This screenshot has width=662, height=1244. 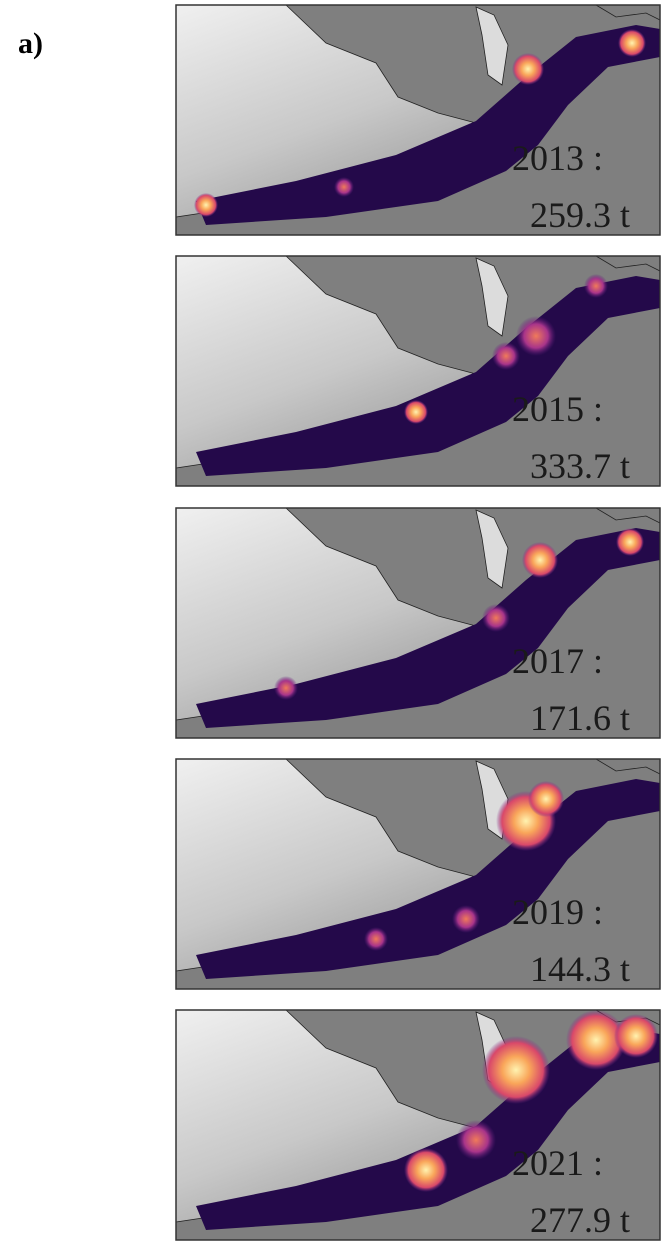 What do you see at coordinates (557, 912) in the screenshot?
I see `year-label: 2019 :` at bounding box center [557, 912].